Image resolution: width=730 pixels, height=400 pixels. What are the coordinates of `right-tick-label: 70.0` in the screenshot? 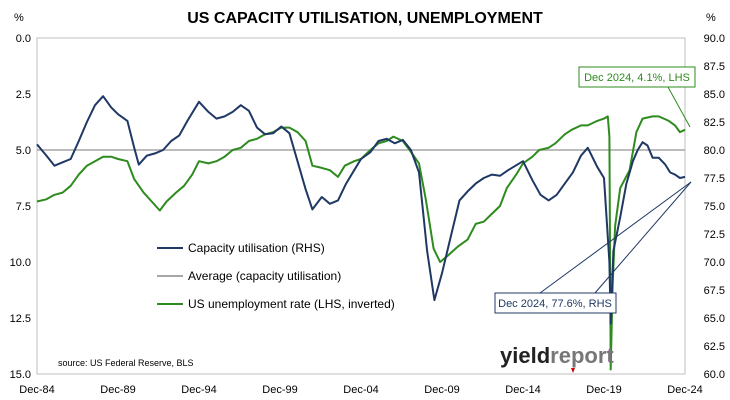 It's located at (714, 263).